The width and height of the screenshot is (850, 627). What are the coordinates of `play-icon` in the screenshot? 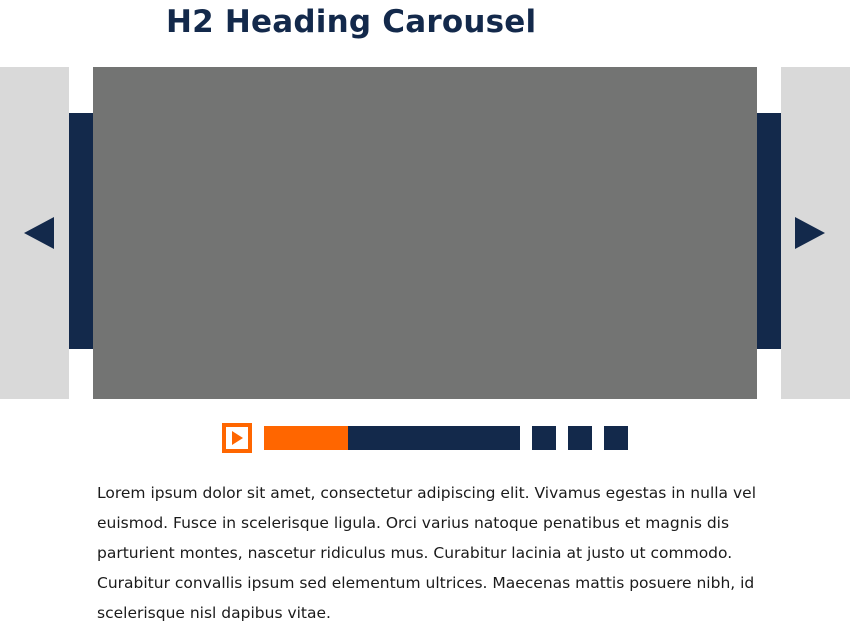 It's located at (237, 438).